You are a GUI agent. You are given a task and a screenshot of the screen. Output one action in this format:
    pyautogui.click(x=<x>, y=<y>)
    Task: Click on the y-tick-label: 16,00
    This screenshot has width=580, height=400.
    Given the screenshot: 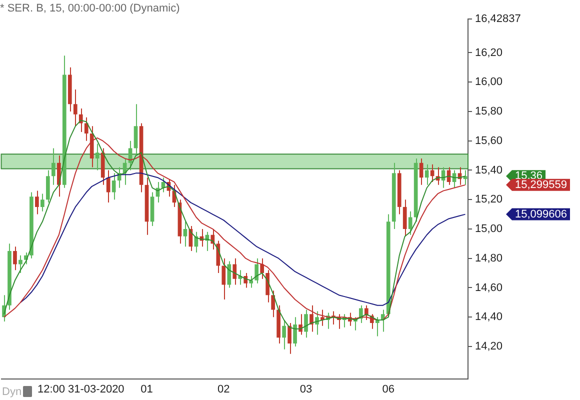 What is the action you would take?
    pyautogui.click(x=489, y=82)
    